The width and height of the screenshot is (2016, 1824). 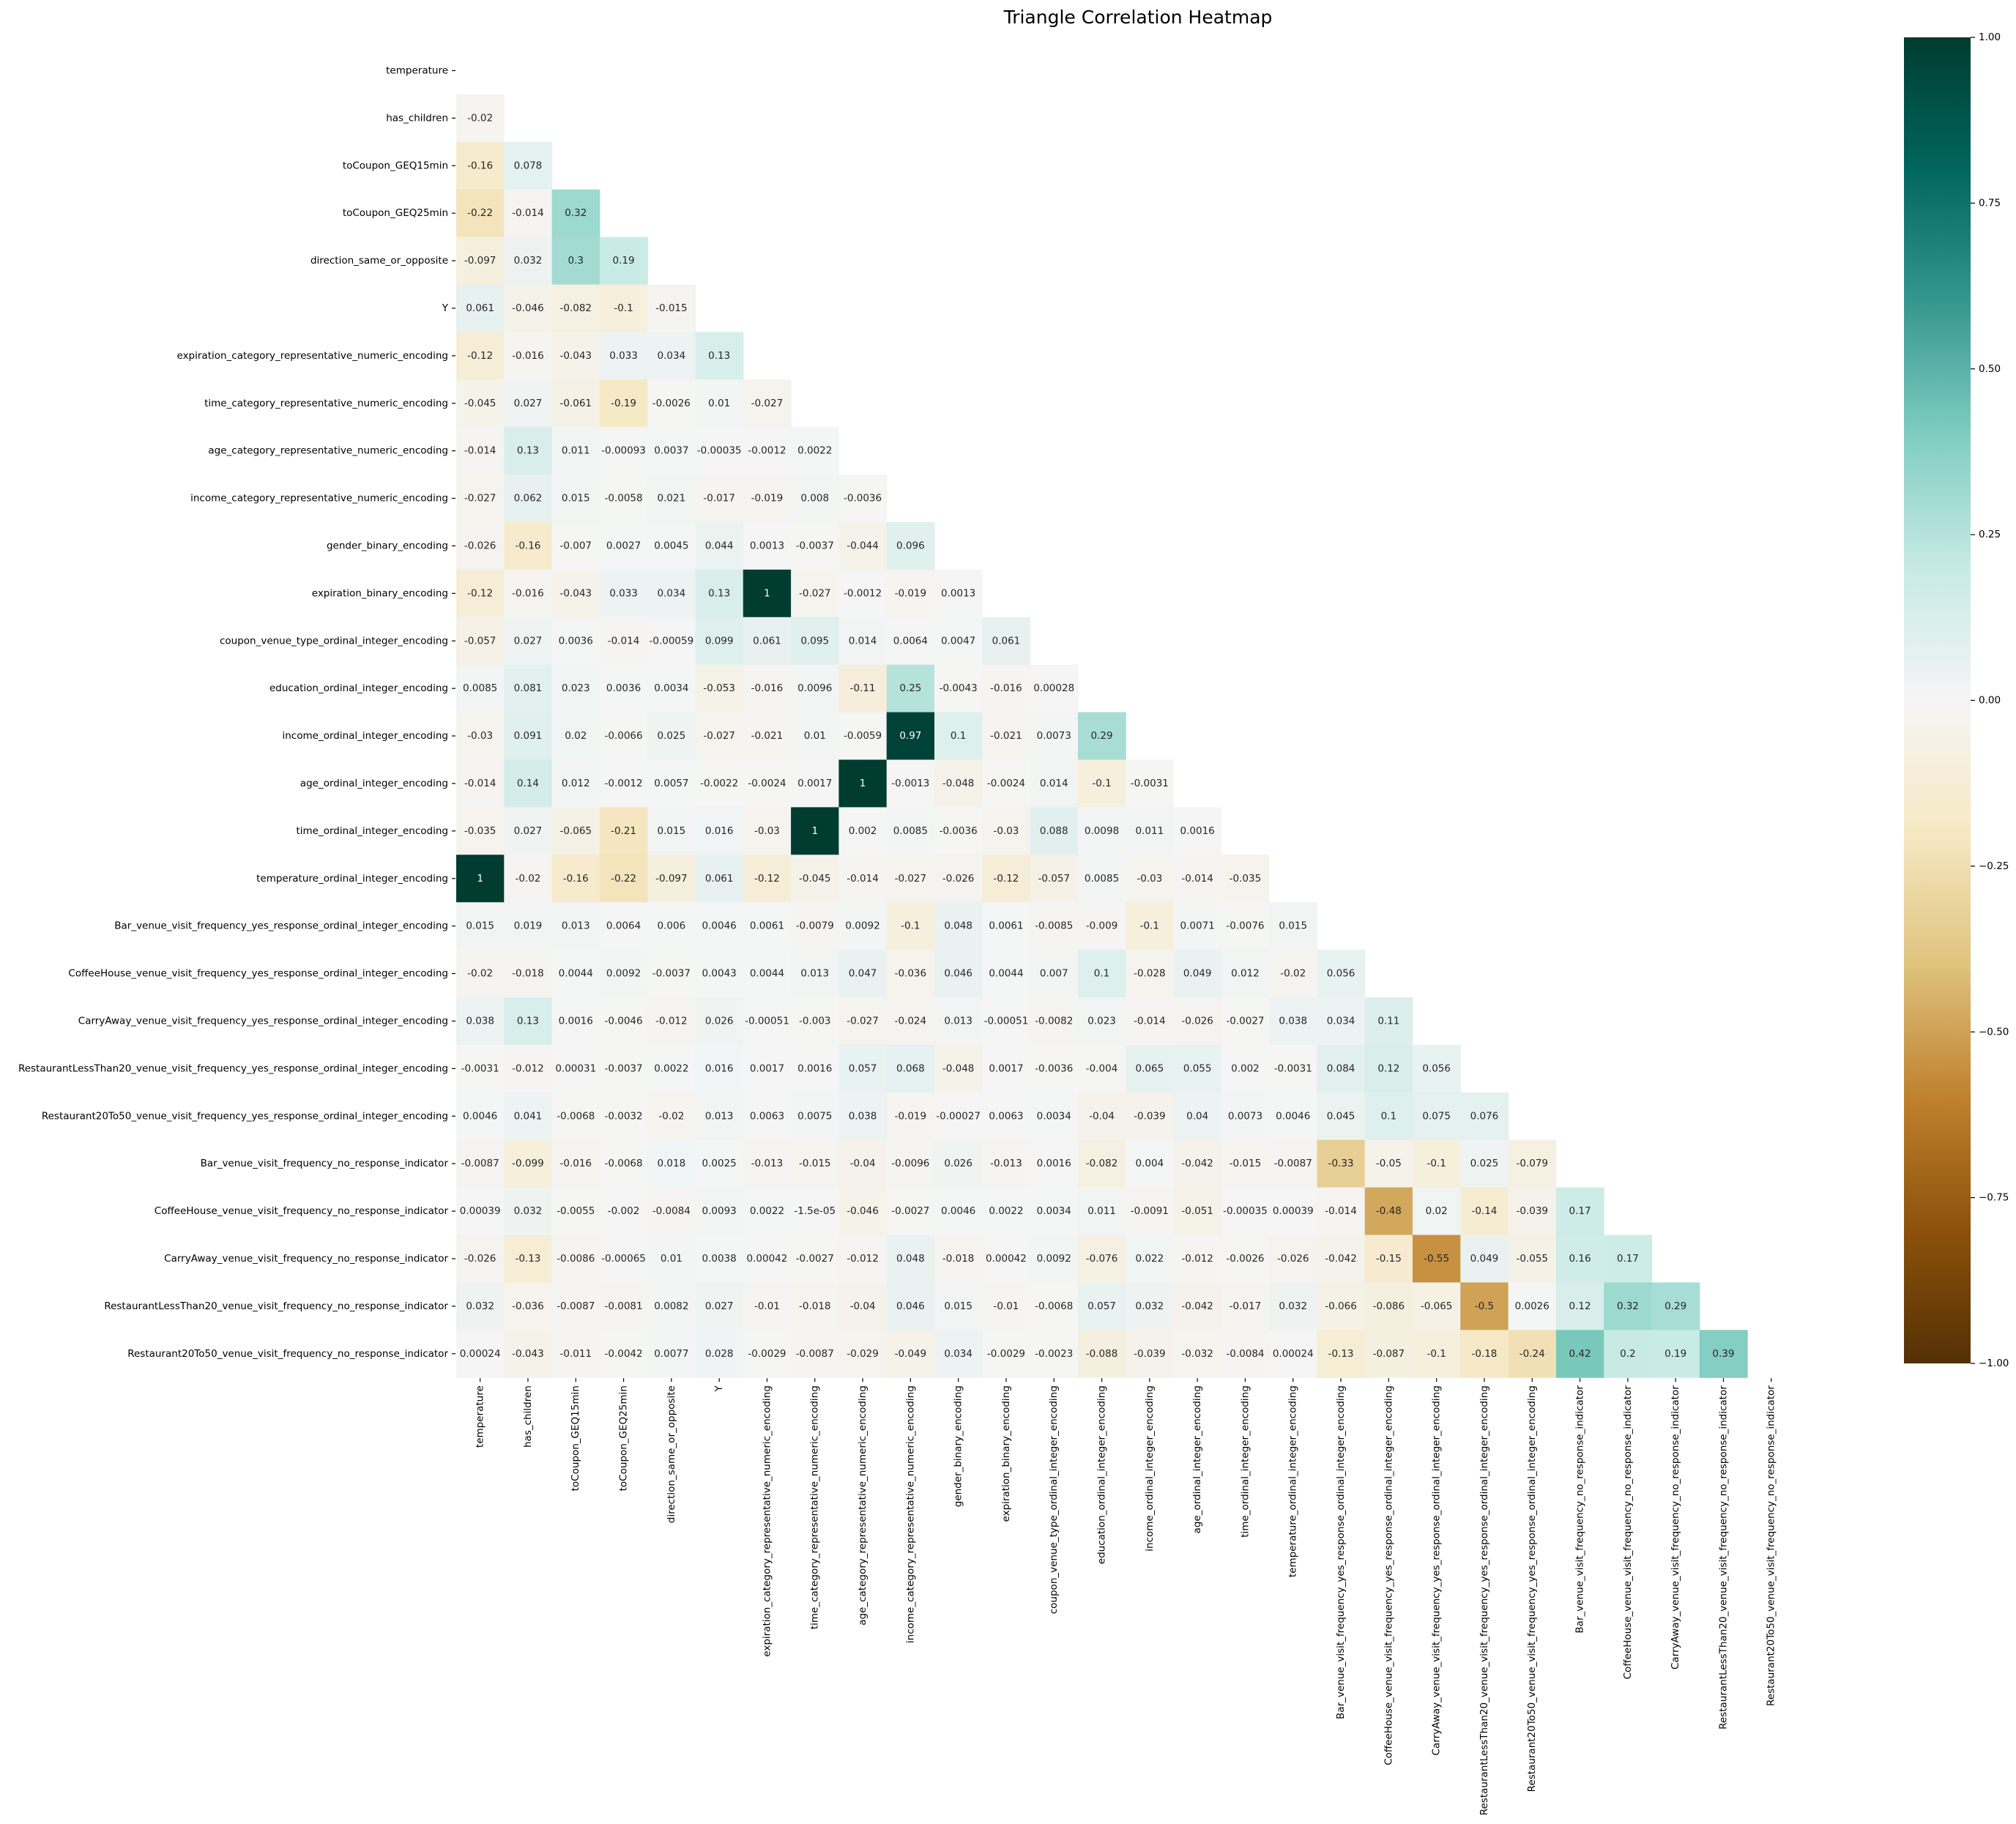 I want to click on cell-value-label: -0.0082, so click(x=1054, y=1021).